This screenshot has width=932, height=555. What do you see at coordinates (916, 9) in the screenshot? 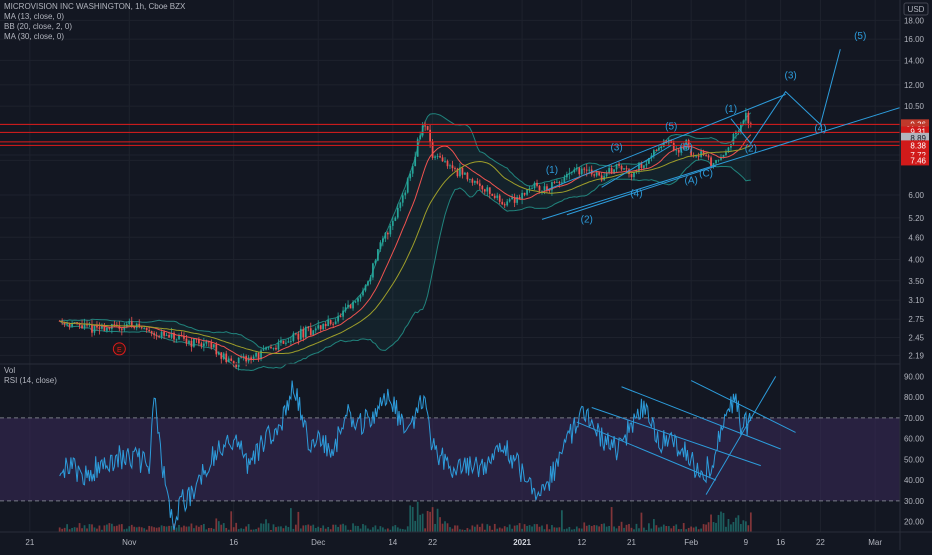
I see `currency-button: USD` at bounding box center [916, 9].